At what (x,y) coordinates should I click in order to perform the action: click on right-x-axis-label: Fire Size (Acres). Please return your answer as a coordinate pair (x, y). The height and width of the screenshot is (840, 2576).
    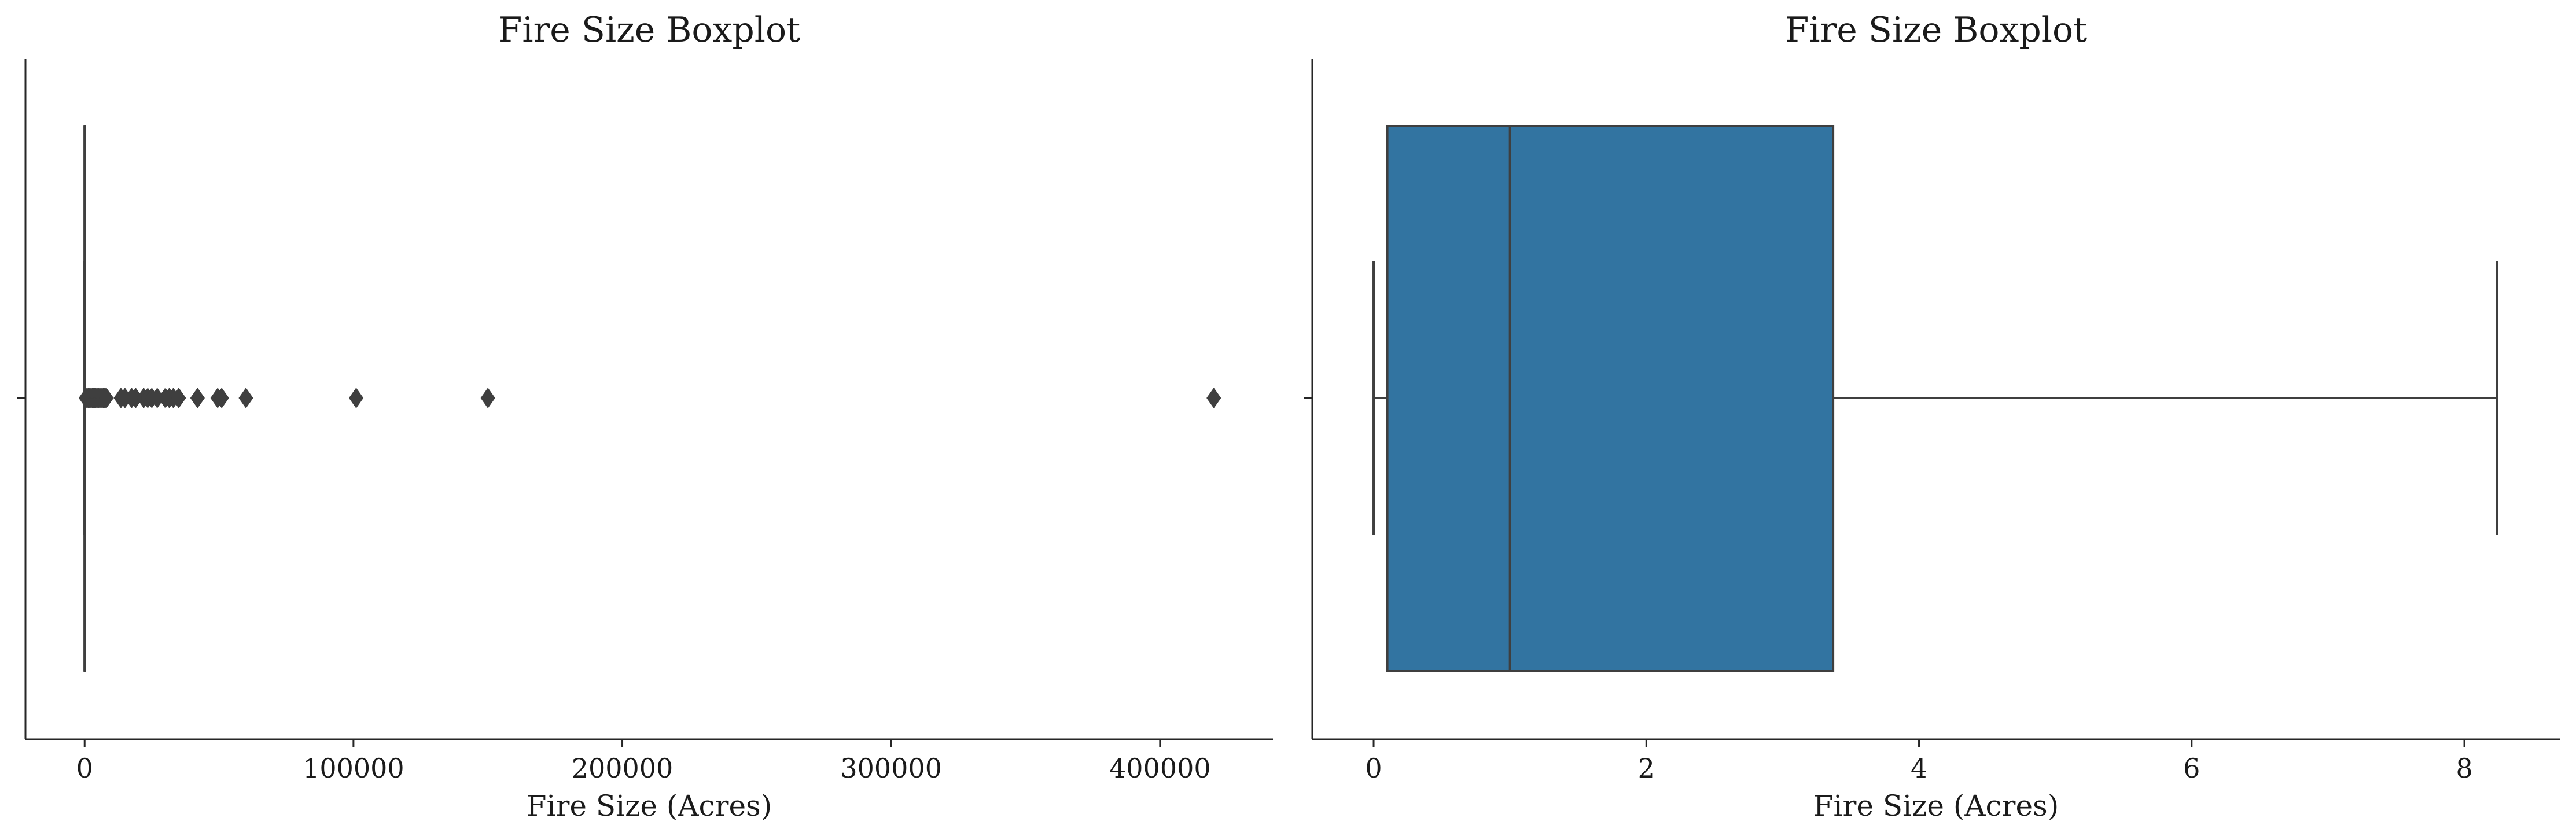
    Looking at the image, I should click on (1936, 806).